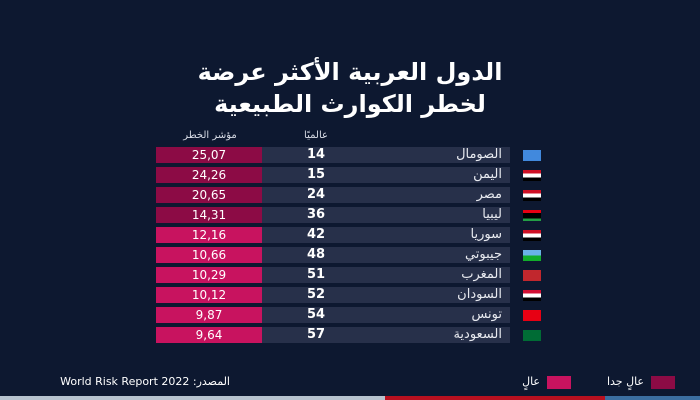 This screenshot has height=400, width=700. I want to click on saudi-flag-icon, so click(532, 335).